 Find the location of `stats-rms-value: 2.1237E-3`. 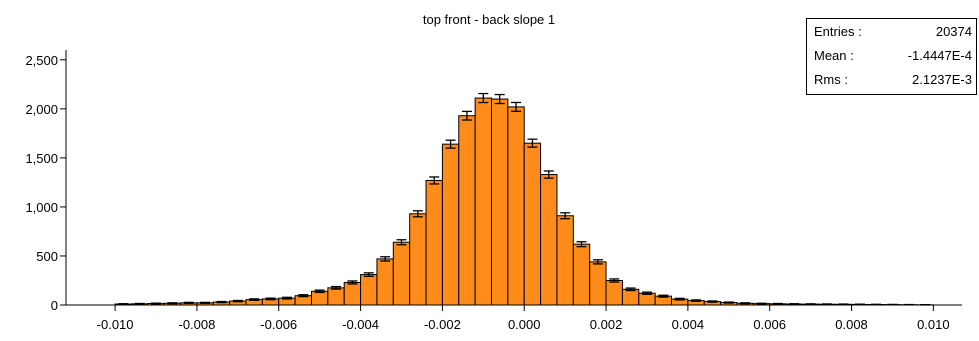

stats-rms-value: 2.1237E-3 is located at coordinates (942, 79).